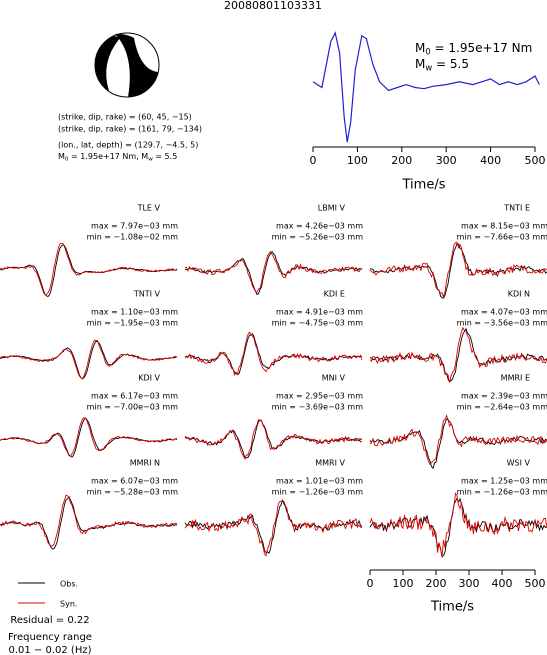 The width and height of the screenshot is (547, 655). What do you see at coordinates (319, 481) in the screenshot?
I see `station-max: max = 1.01e−03 mm` at bounding box center [319, 481].